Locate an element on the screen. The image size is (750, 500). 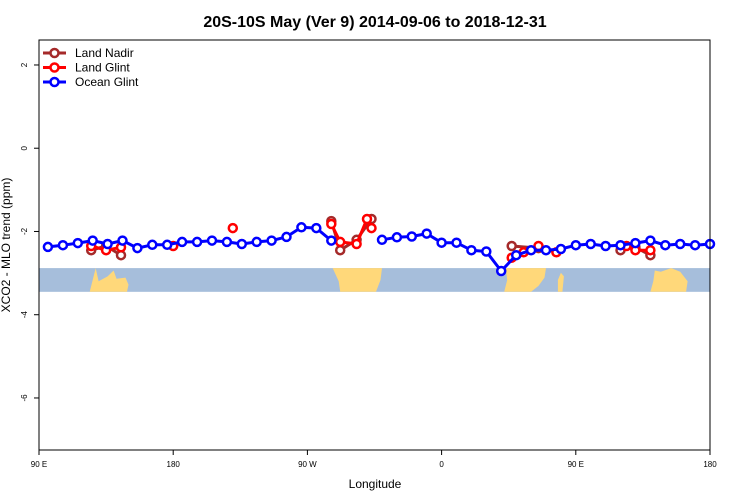
land-mask-band is located at coordinates (374, 280).